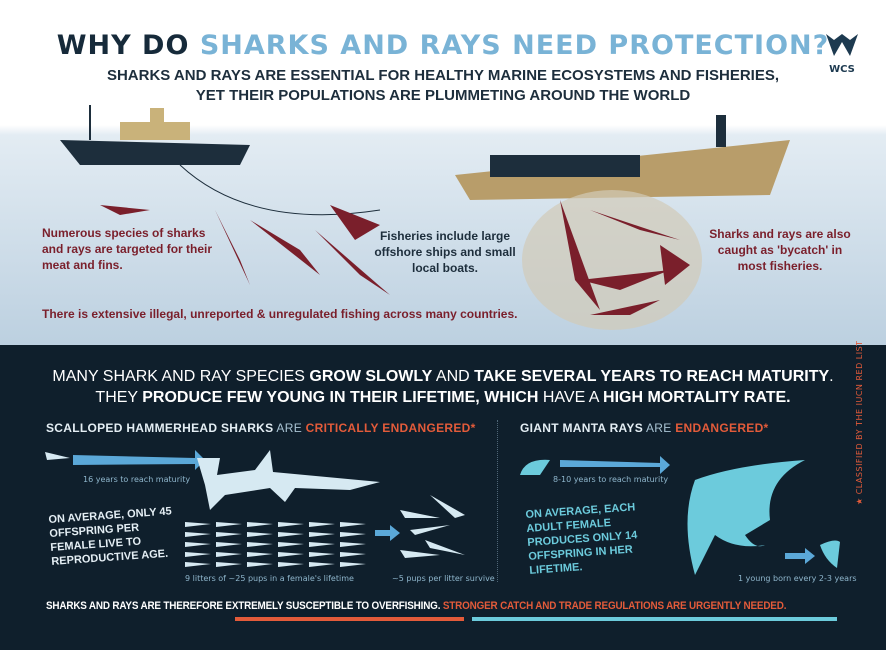  What do you see at coordinates (280, 190) in the screenshot?
I see `longline-icon` at bounding box center [280, 190].